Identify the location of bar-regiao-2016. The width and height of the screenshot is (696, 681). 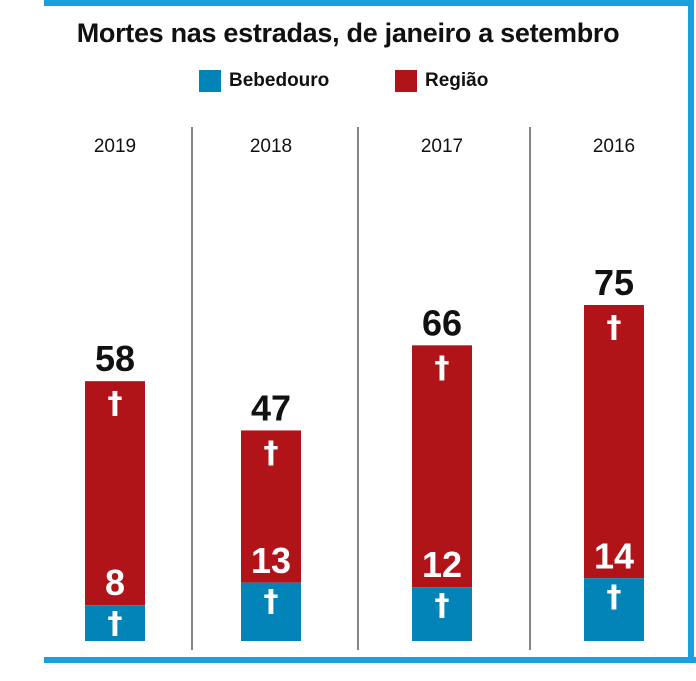
(614, 442).